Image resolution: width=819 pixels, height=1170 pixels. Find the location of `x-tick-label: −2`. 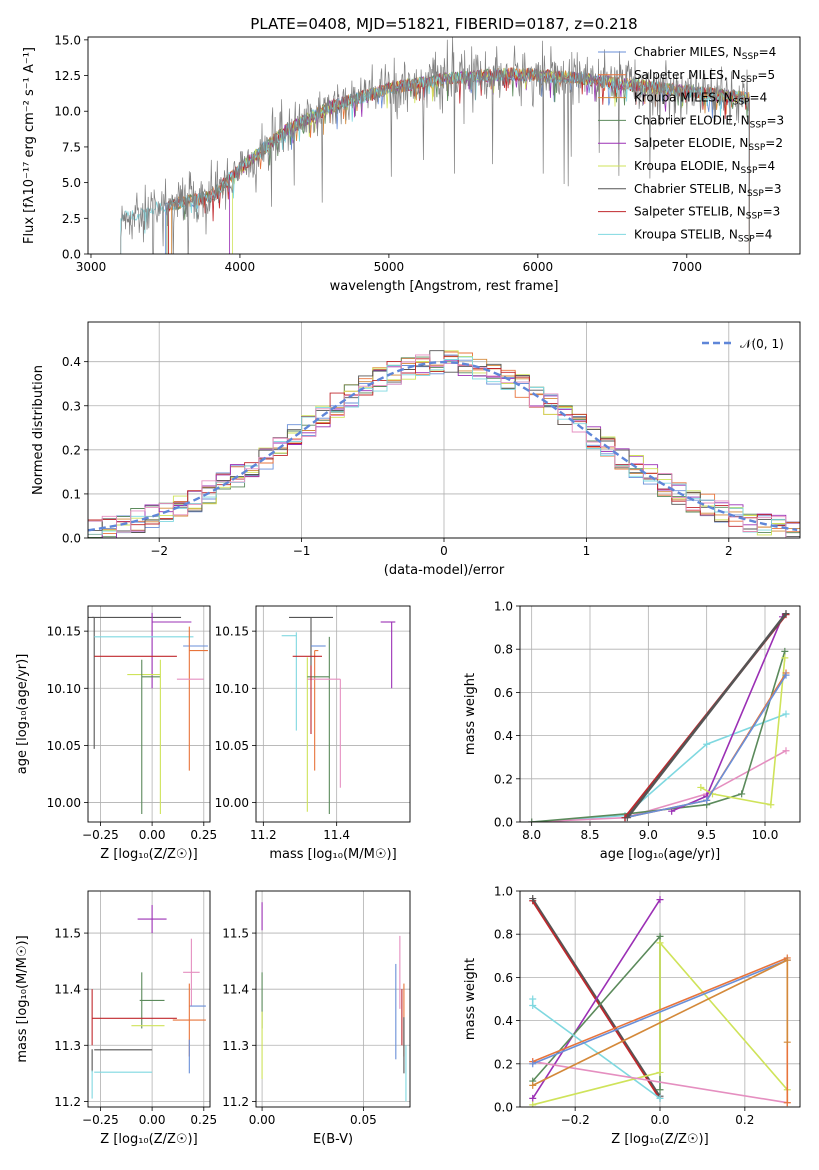

x-tick-label: −2 is located at coordinates (159, 551).